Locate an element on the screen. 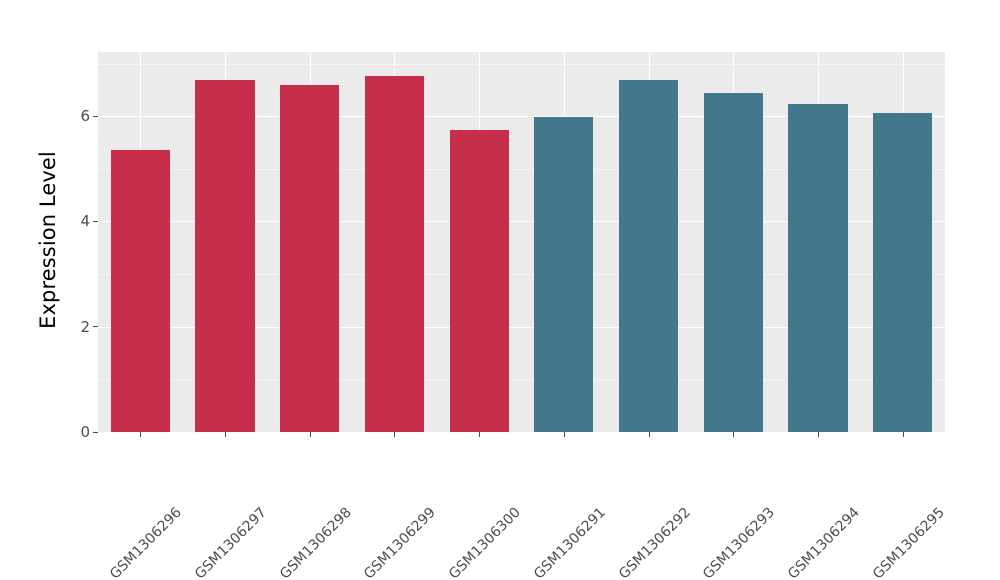 The height and width of the screenshot is (580, 1000). x-axis-tick-label: GSM1306295 is located at coordinates (935, 509).